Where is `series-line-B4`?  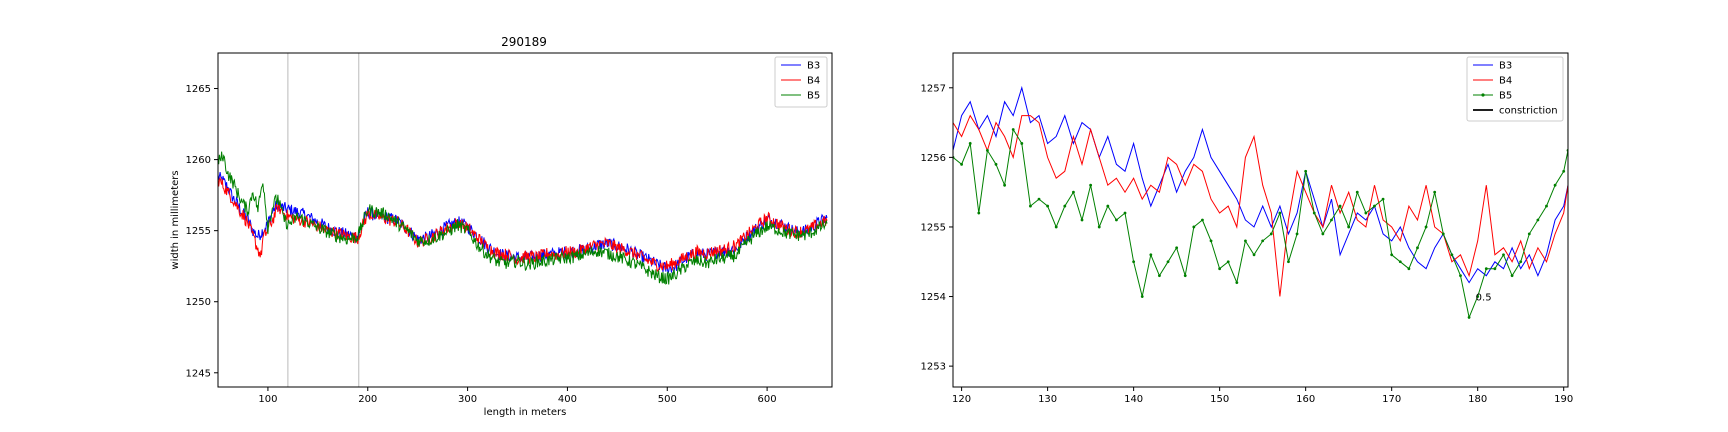
series-line-B4 is located at coordinates (523, 224).